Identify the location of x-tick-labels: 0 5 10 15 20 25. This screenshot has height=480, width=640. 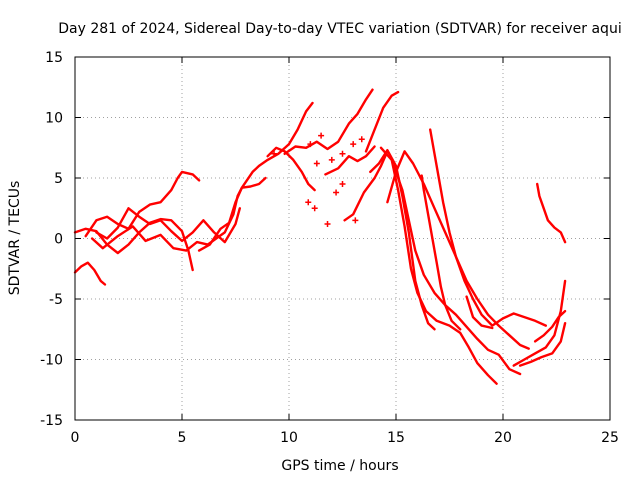
(345, 438).